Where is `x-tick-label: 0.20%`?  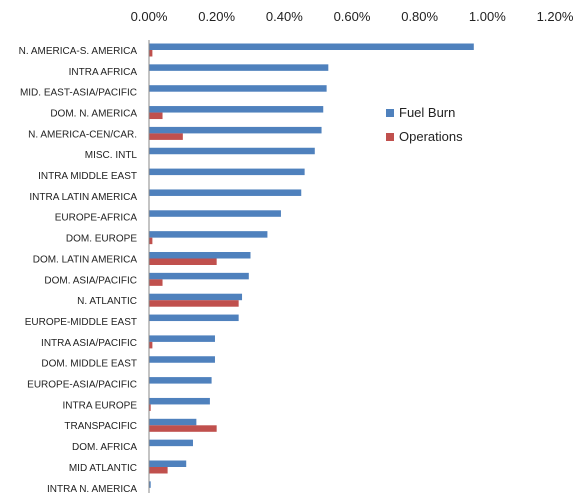 x-tick-label: 0.20% is located at coordinates (216, 16).